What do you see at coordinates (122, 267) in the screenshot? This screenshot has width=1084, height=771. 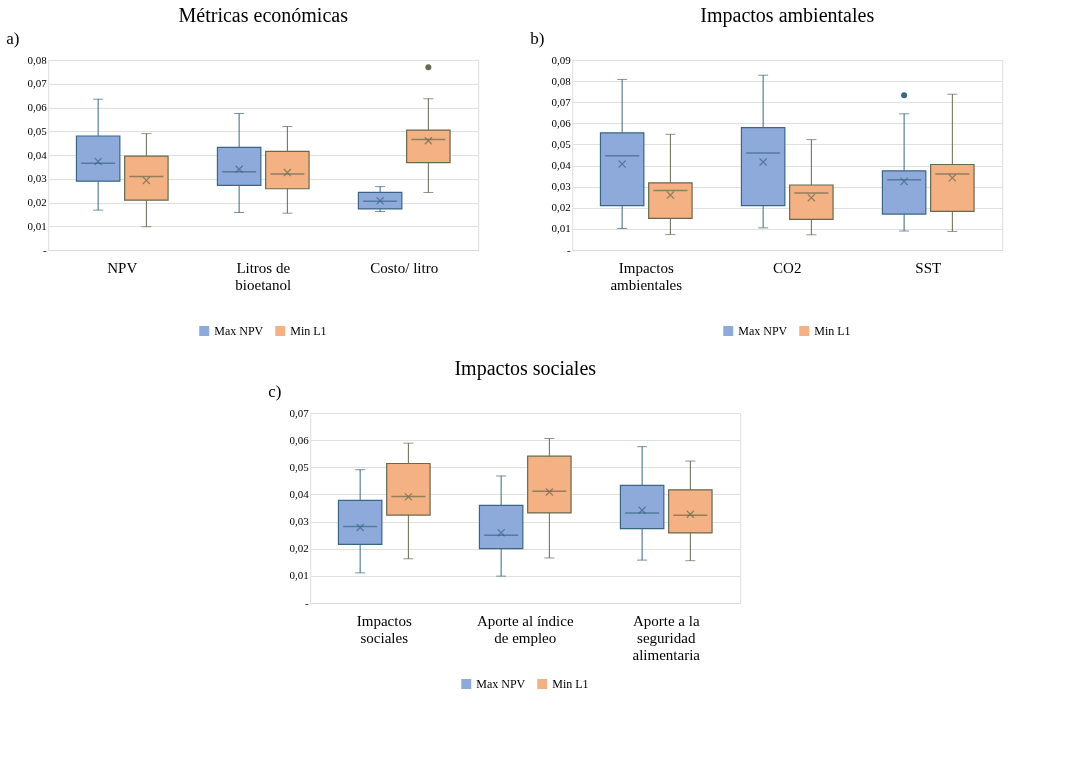 I see `x-tick-label: NPV` at bounding box center [122, 267].